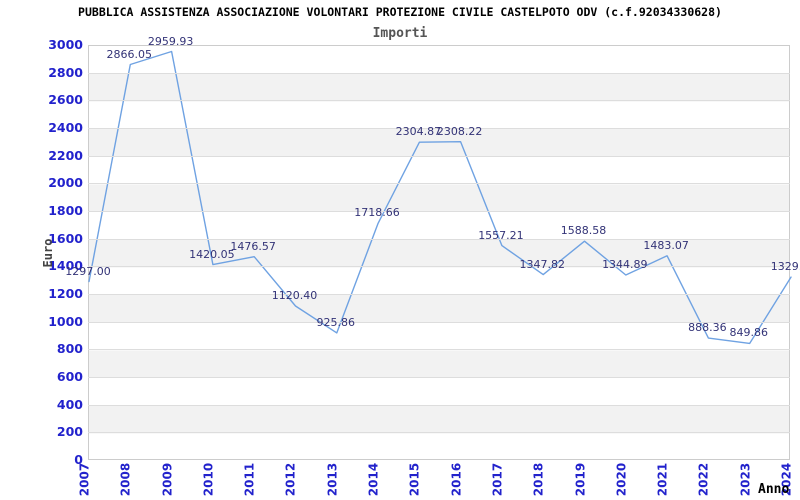 This screenshot has height=500, width=800. What do you see at coordinates (625, 264) in the screenshot?
I see `data-label: 1344.89` at bounding box center [625, 264].